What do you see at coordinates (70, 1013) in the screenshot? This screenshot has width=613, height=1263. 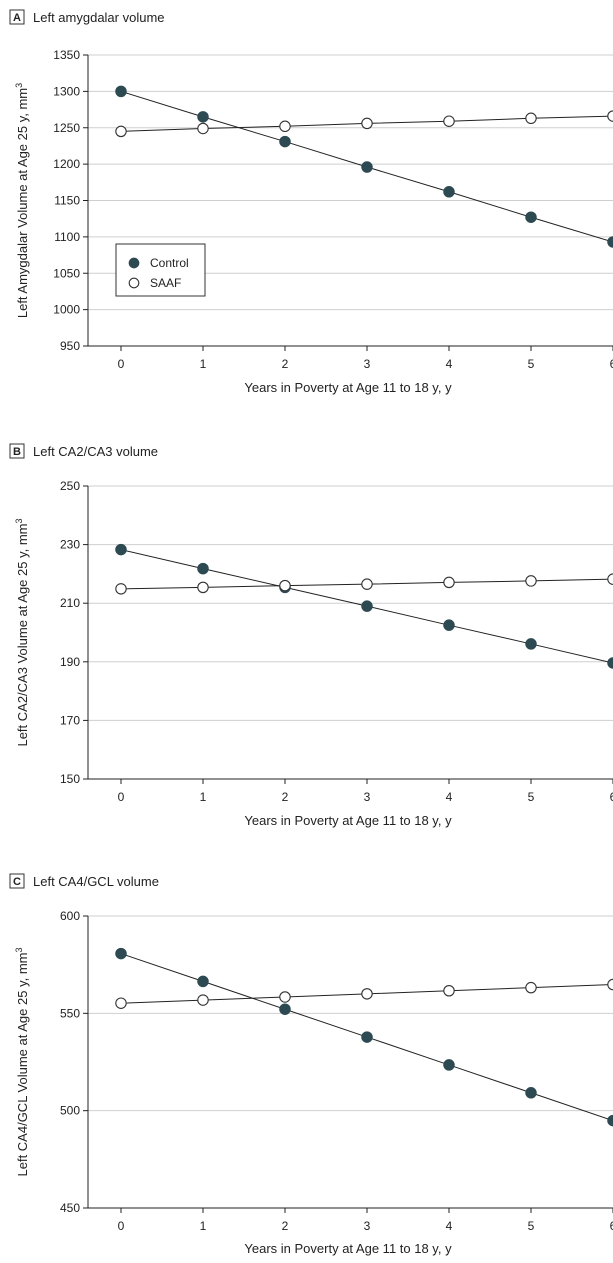 I see `y-tick-label: 550` at bounding box center [70, 1013].